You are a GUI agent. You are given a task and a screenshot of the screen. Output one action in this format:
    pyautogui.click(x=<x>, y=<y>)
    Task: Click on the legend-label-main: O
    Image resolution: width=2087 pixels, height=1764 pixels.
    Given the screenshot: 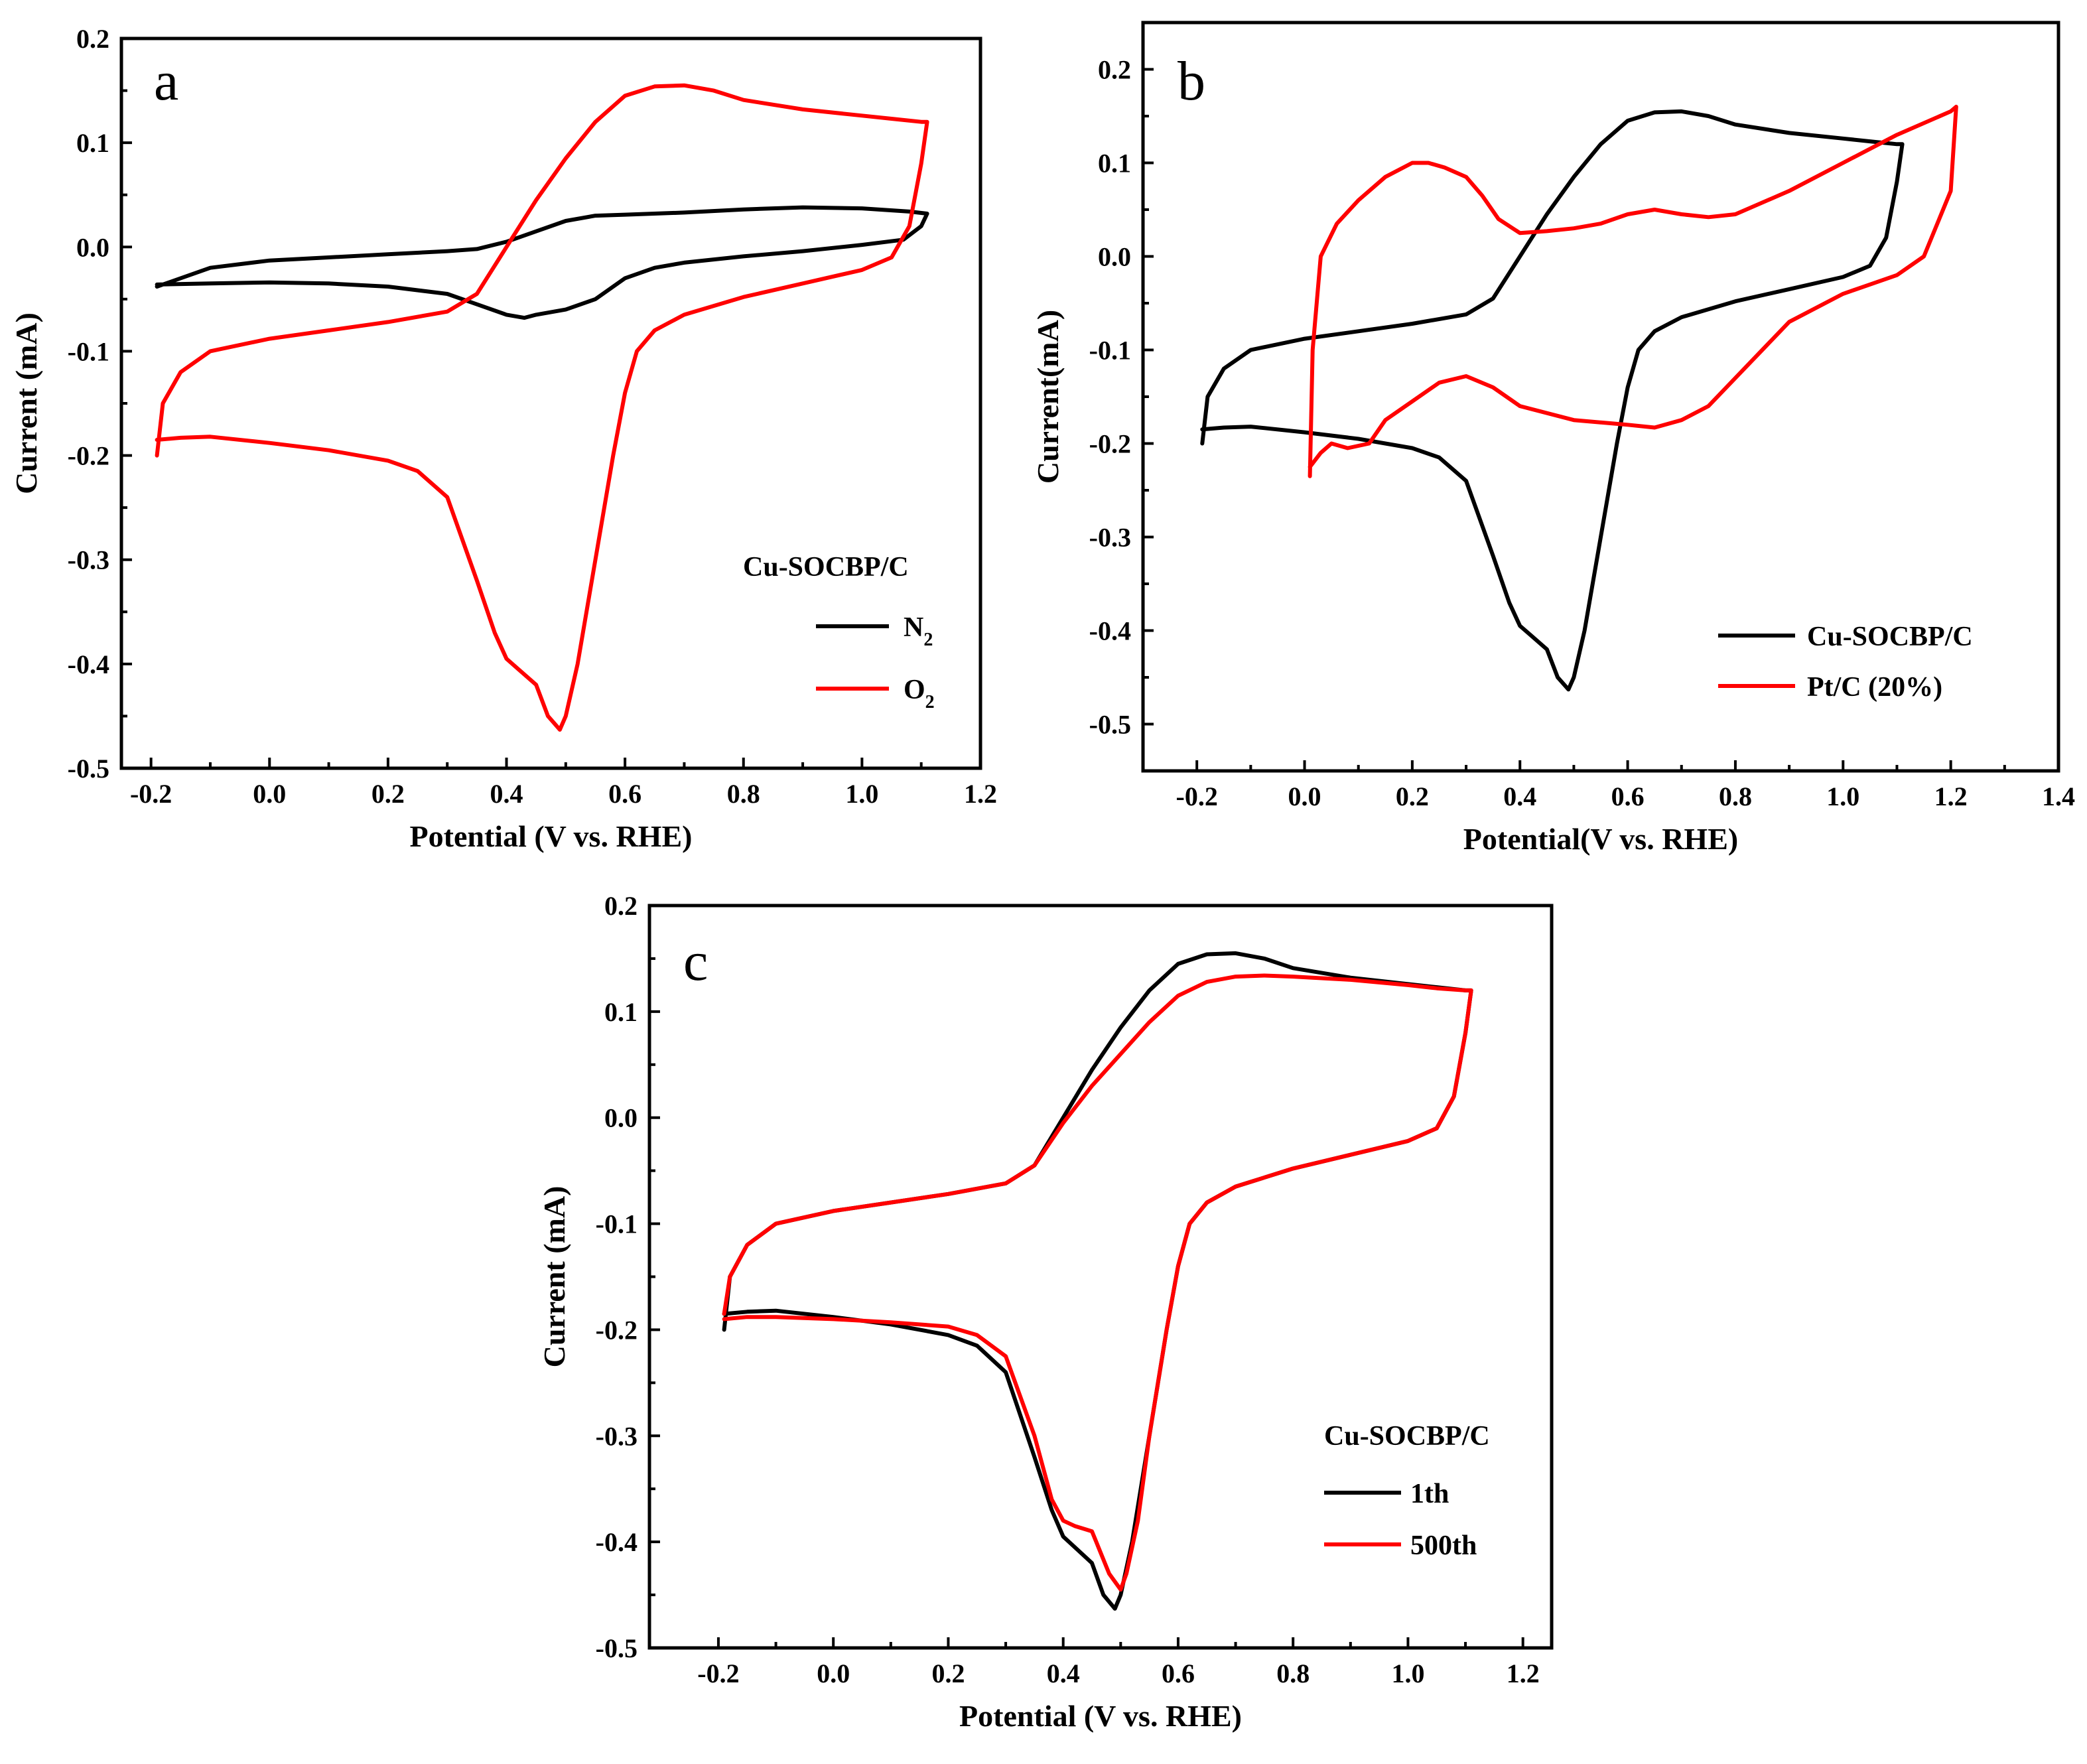 What is the action you would take?
    pyautogui.click(x=914, y=690)
    